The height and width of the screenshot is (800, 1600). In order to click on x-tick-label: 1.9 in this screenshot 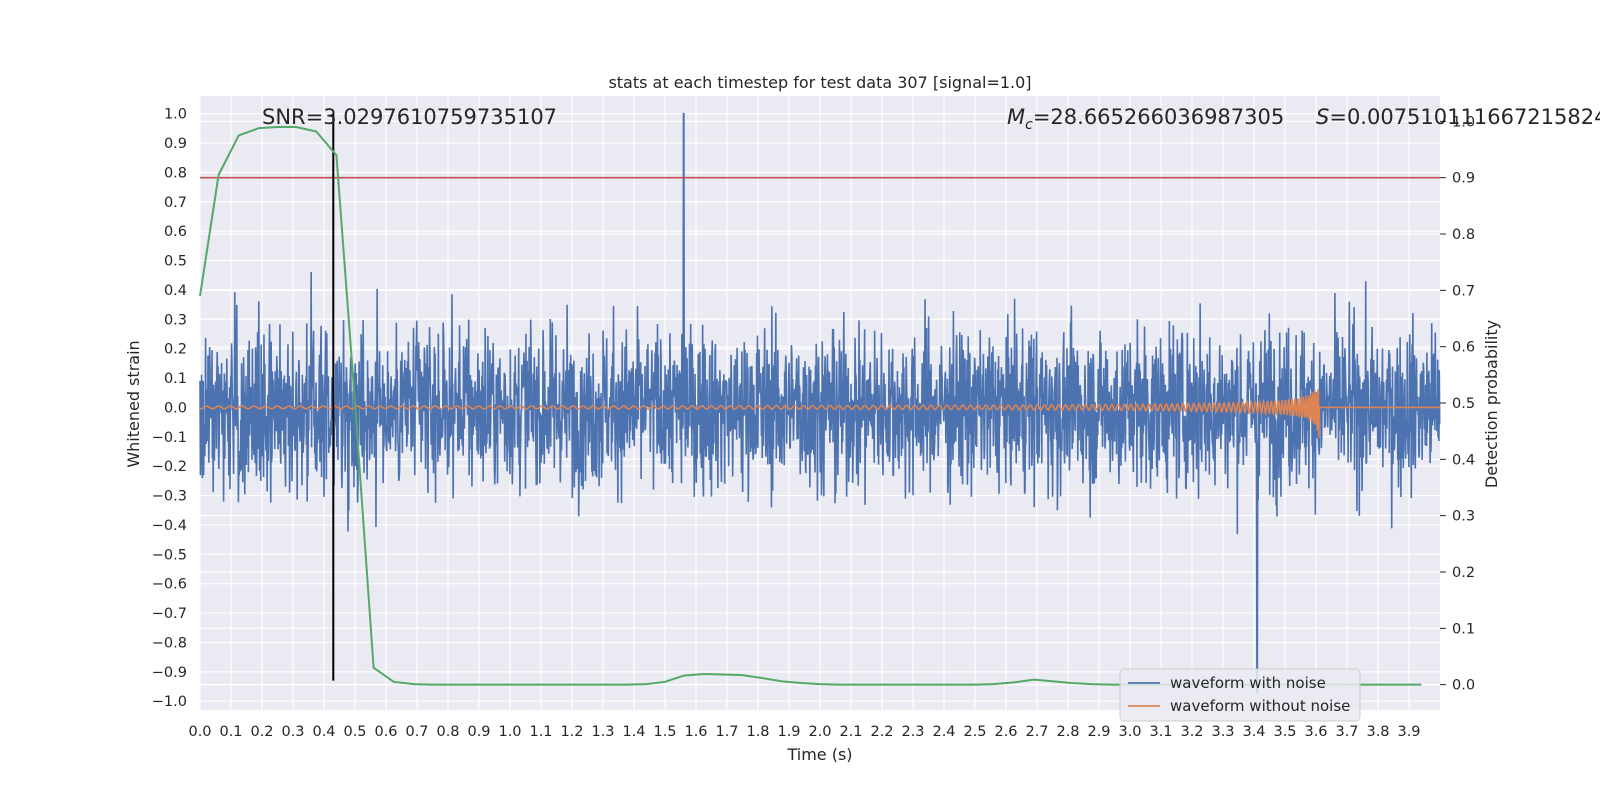, I will do `click(788, 732)`.